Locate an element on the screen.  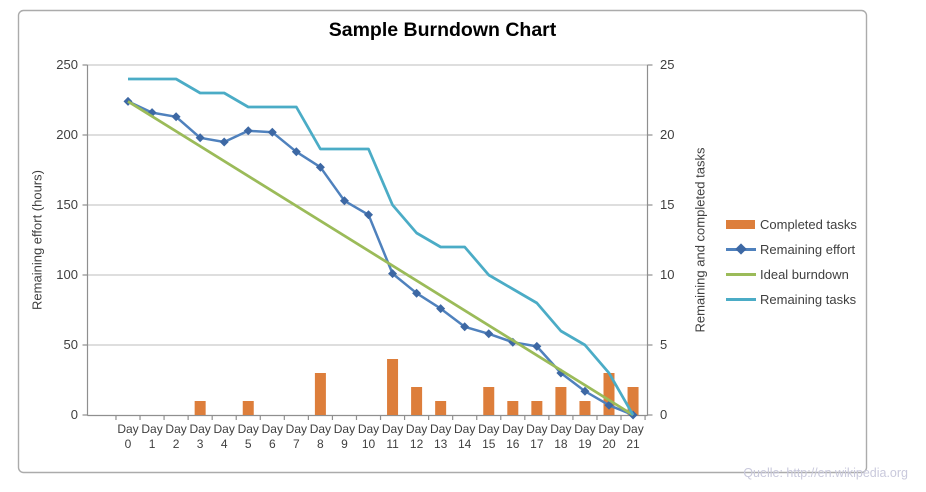
x-axis-category-label: Day 15 is located at coordinates (489, 437).